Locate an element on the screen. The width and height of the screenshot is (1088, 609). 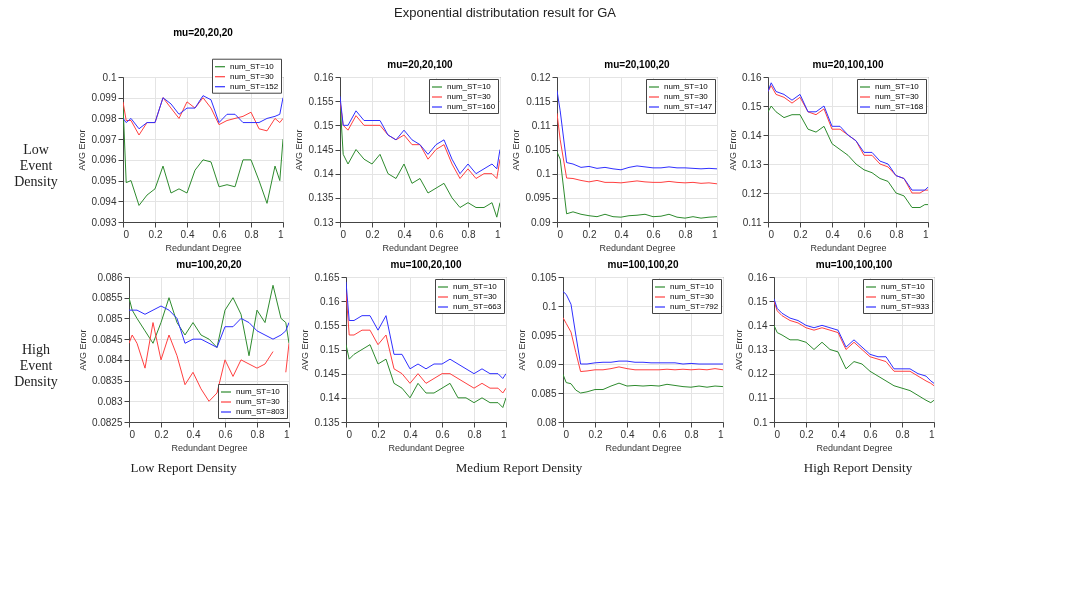
legend-label: num_ST=168 is located at coordinates (899, 106).